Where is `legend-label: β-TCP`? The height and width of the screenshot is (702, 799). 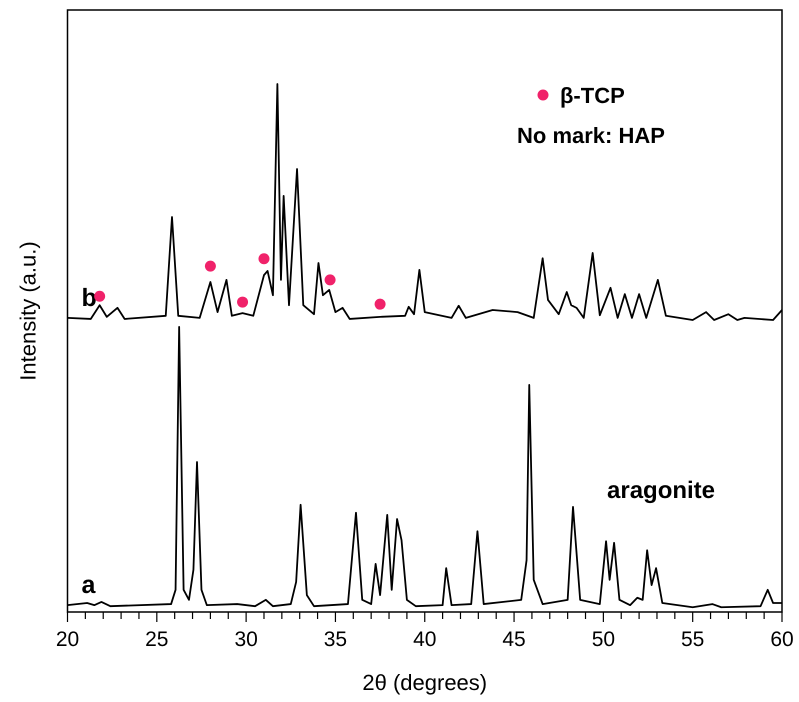
legend-label: β-TCP is located at coordinates (592, 95).